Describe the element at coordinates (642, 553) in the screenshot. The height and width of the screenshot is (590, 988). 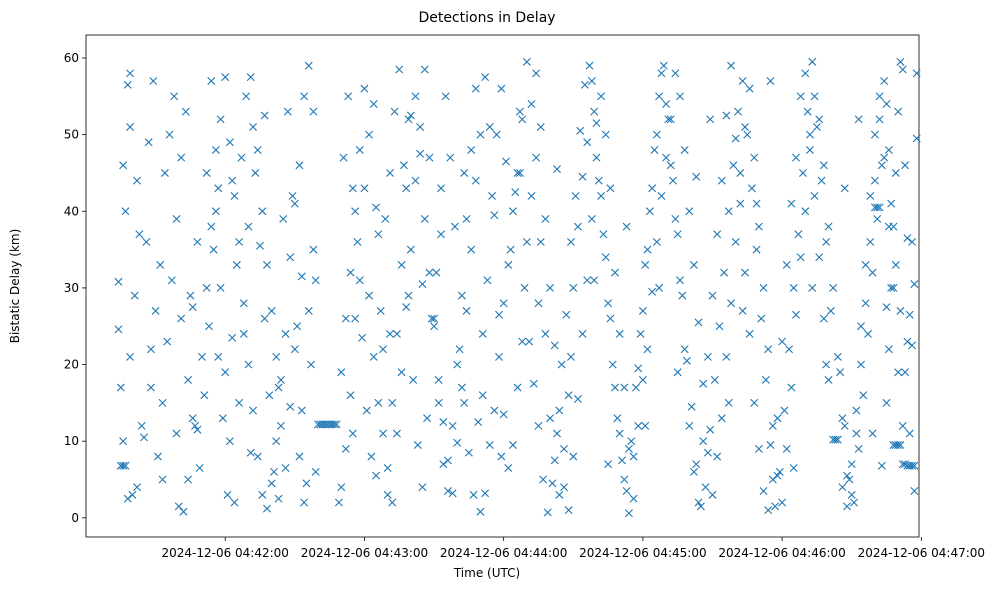
I see `x-tick-label: 2024-12-06 04:45:00` at that location.